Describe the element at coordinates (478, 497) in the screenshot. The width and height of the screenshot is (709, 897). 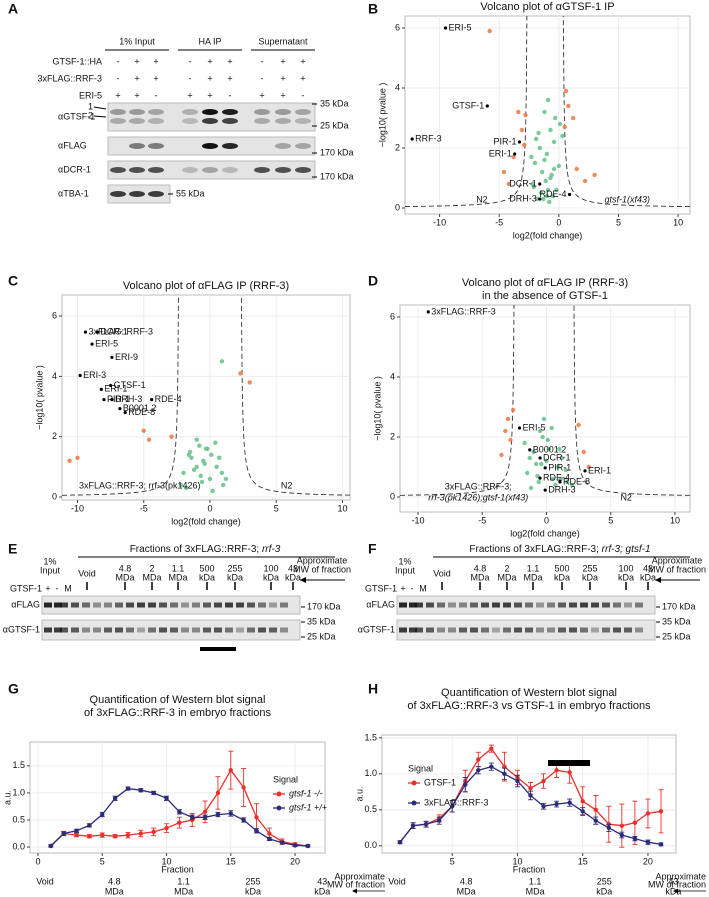
I see `annotation: rrf-3(pk1426);gtsf-1(xf43)` at that location.